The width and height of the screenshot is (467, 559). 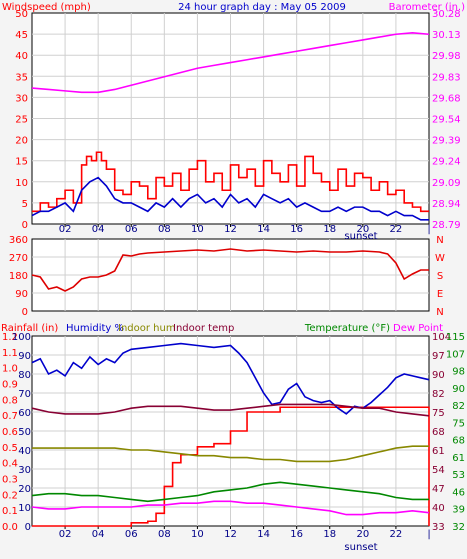 I want to click on rain-tick: 0.7, so click(x=10, y=416).